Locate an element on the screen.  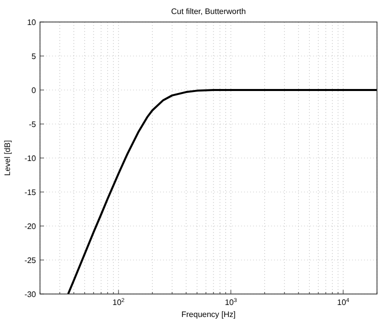
x-tick-label: 10$^{4}$ is located at coordinates (343, 302).